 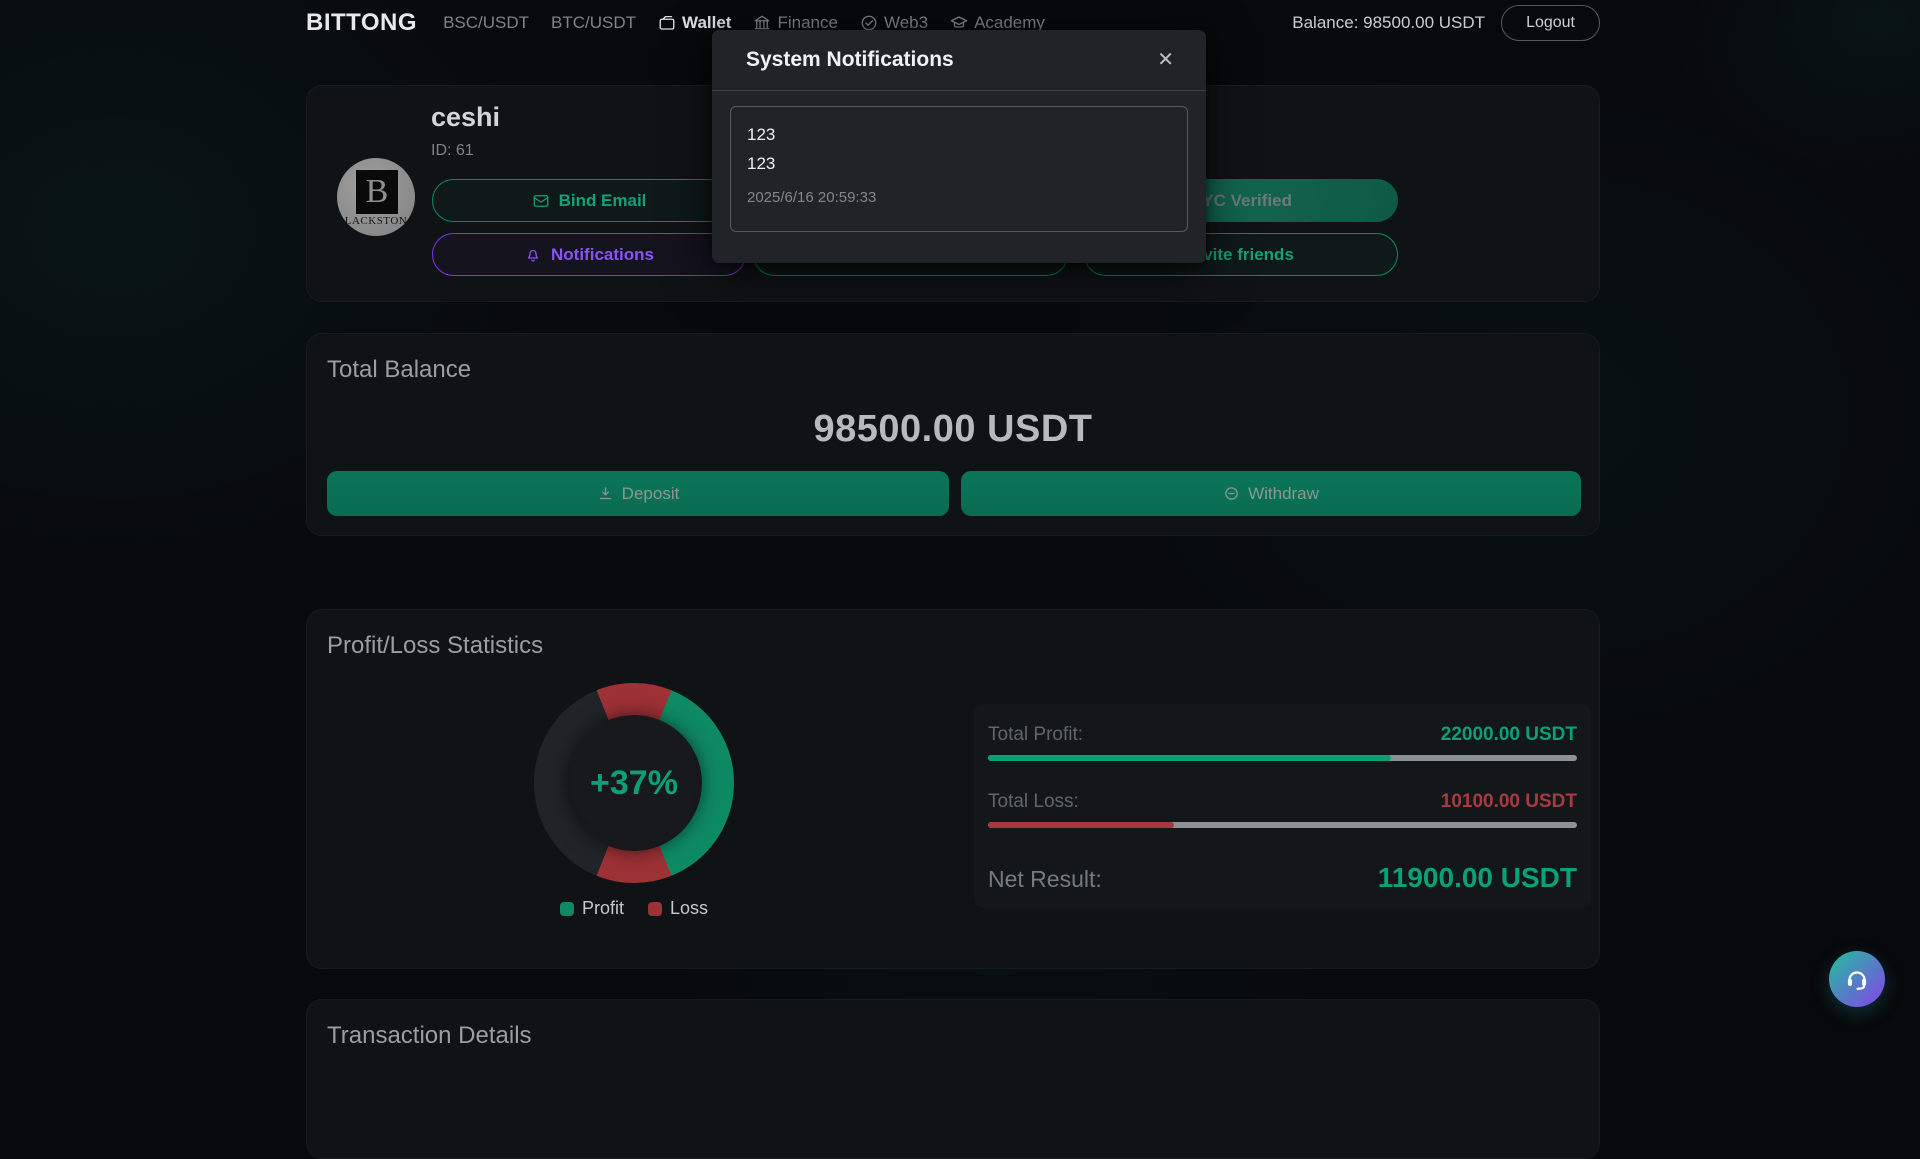 What do you see at coordinates (1550, 23) in the screenshot?
I see `logout-button: Logout` at bounding box center [1550, 23].